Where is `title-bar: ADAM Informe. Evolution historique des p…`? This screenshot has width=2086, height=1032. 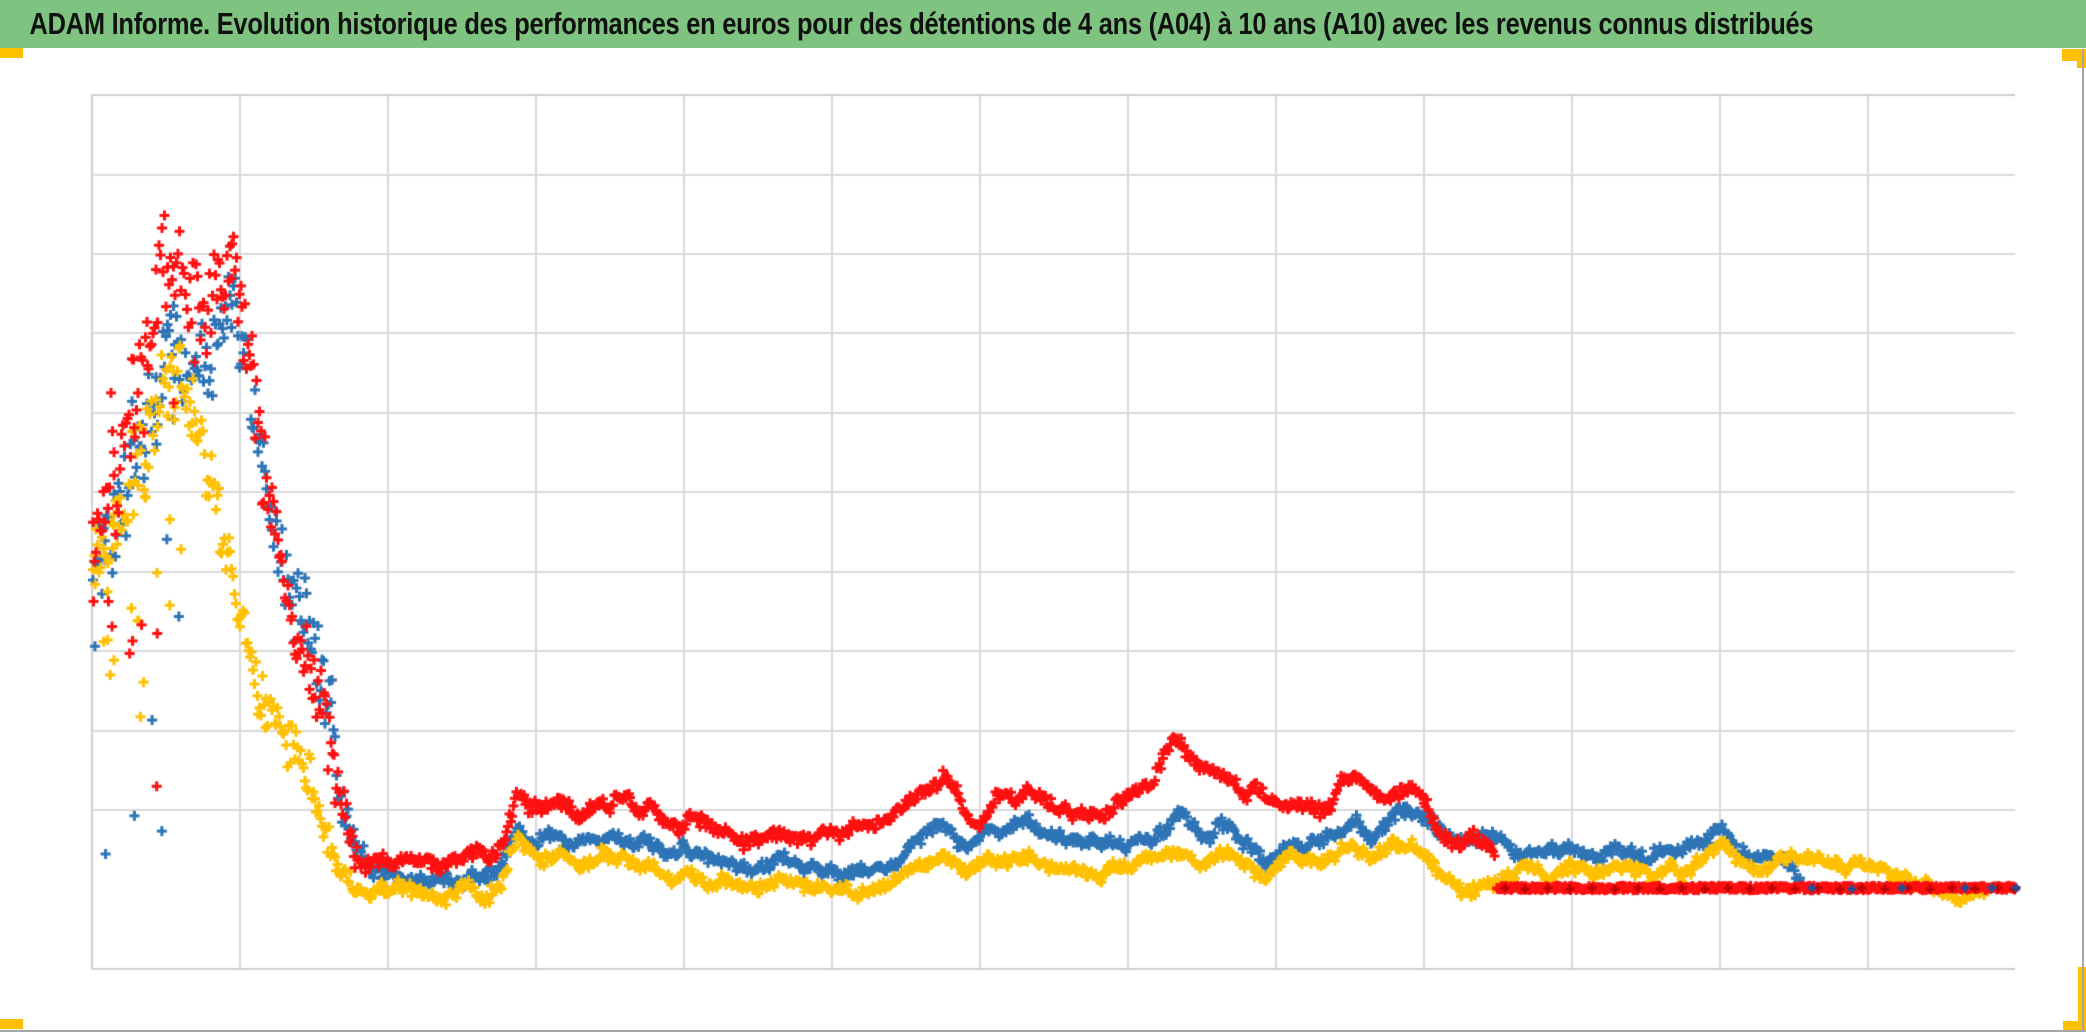 title-bar: ADAM Informe. Evolution historique des p… is located at coordinates (1043, 24).